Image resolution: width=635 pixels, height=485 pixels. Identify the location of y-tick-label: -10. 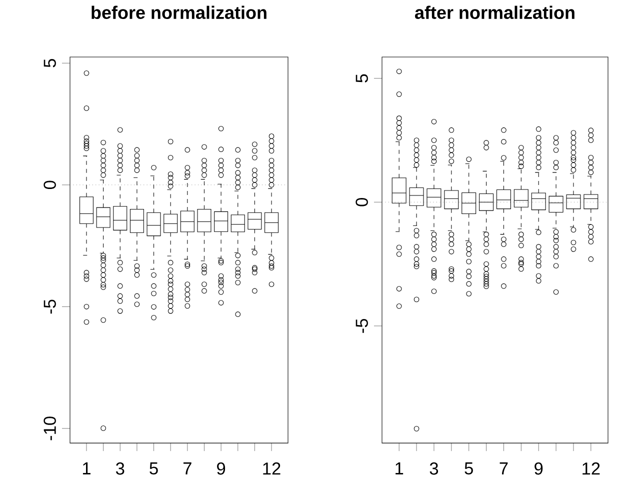
(50, 428).